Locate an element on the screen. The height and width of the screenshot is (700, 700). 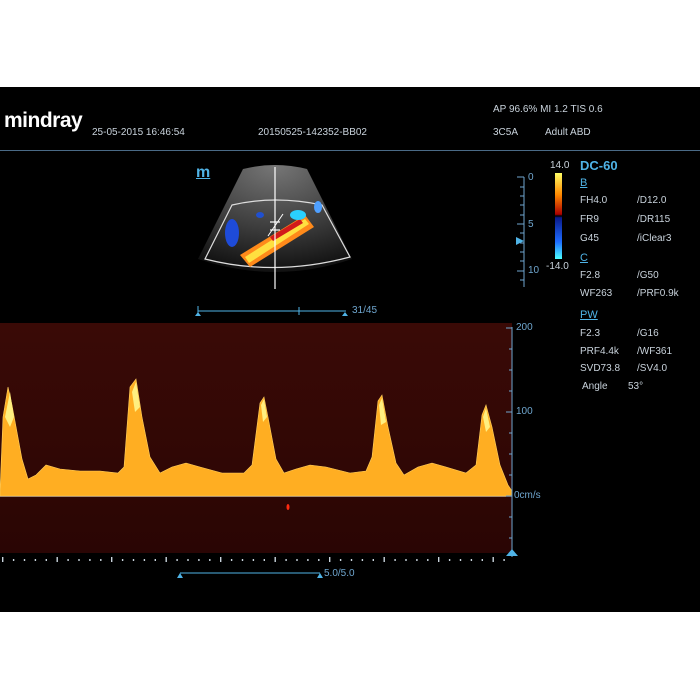
c-param: WF263 is located at coordinates (596, 293).